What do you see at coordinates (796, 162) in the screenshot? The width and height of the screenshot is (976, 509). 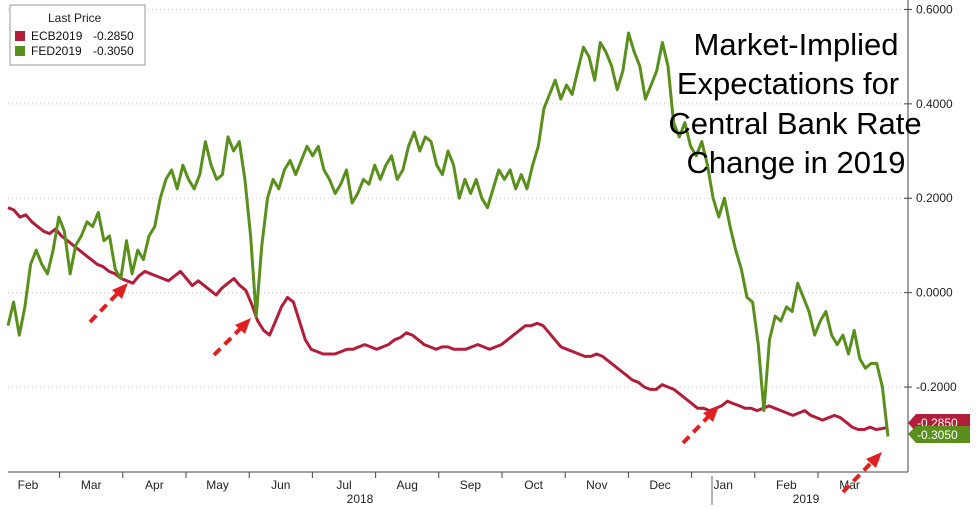 I see `title-line-4: Change in 2019` at bounding box center [796, 162].